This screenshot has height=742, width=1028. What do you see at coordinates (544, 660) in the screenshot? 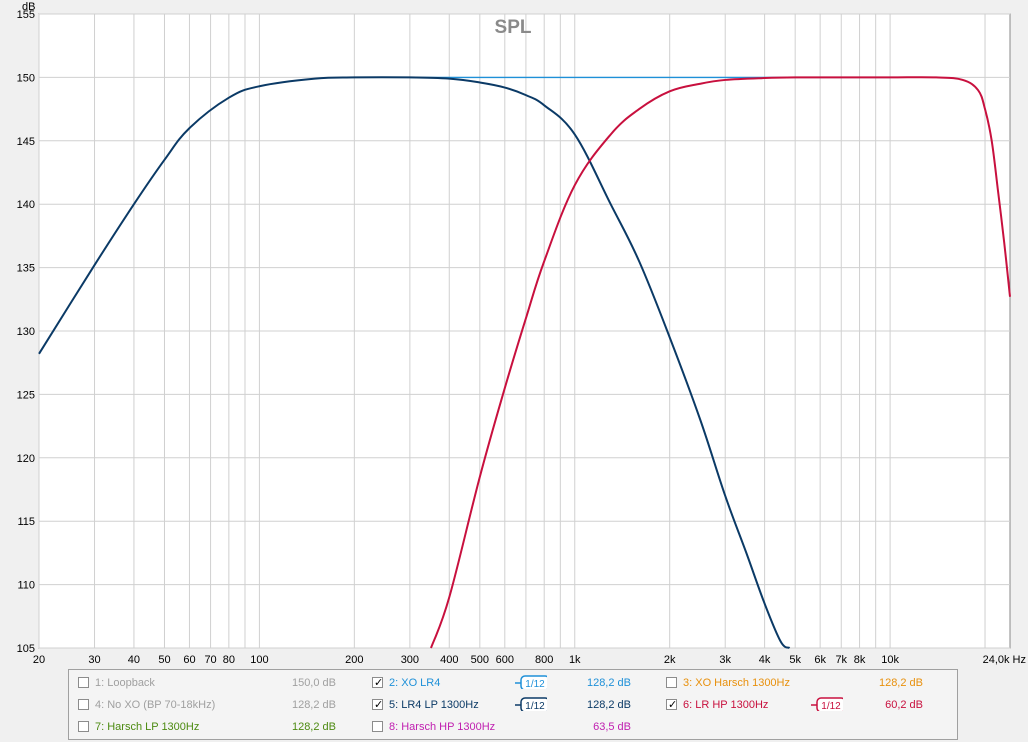
I see `x-tick-label: 800` at bounding box center [544, 660].